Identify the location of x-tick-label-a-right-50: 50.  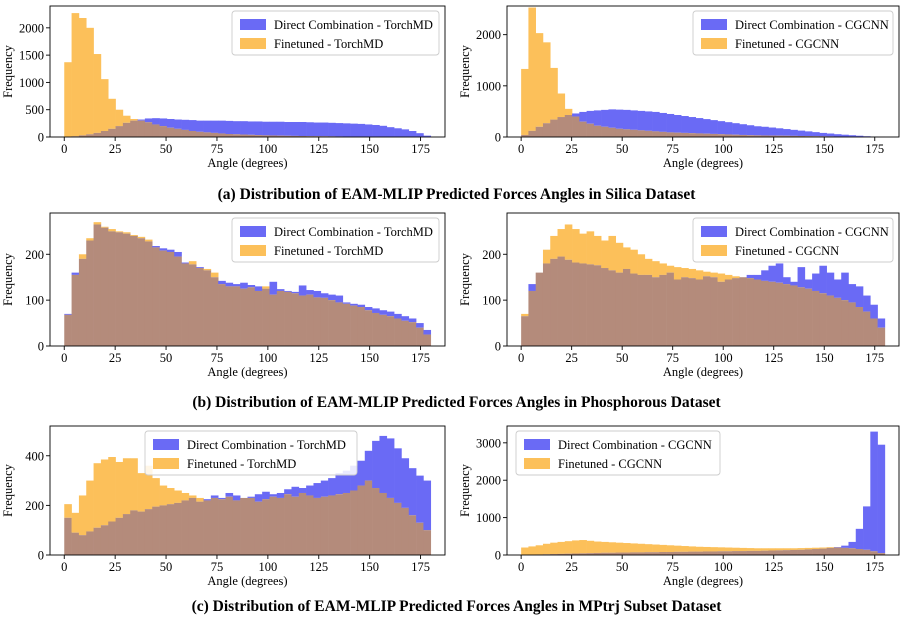
(622, 149).